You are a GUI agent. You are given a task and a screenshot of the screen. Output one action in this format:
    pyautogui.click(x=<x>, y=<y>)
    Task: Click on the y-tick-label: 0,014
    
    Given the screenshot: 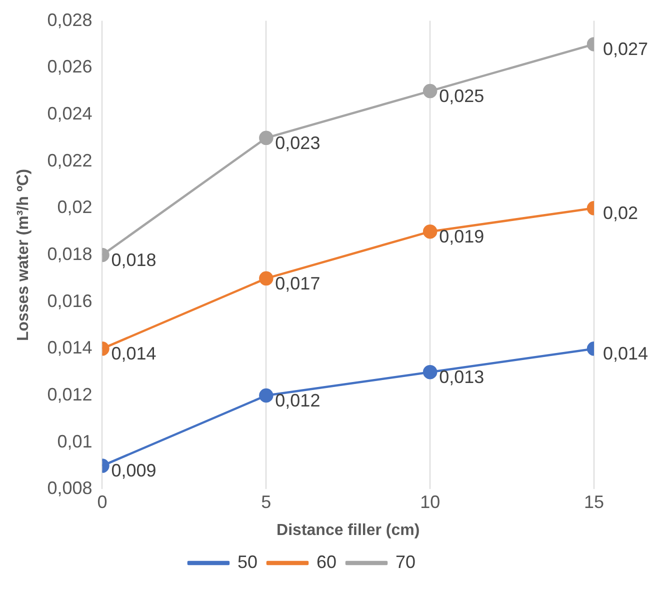 What is the action you would take?
    pyautogui.click(x=69, y=348)
    